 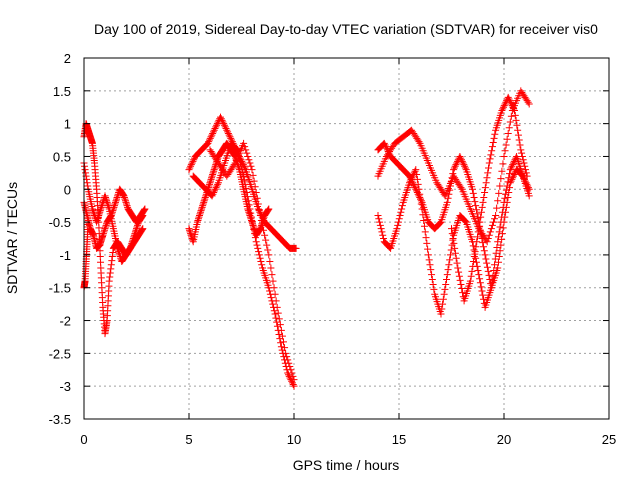 I want to click on y-tick-label: 0, so click(x=67, y=189).